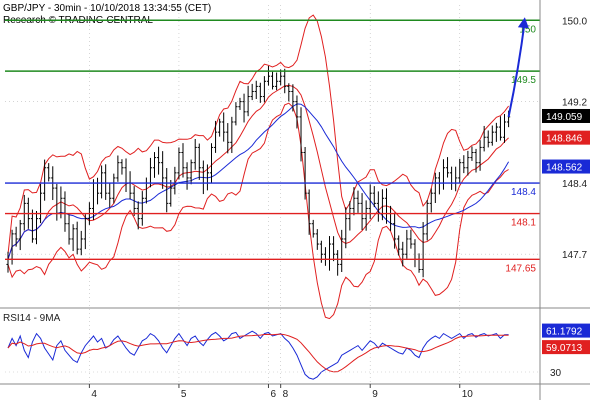  Describe the element at coordinates (273, 394) in the screenshot. I see `time-tick-label: 6` at that location.